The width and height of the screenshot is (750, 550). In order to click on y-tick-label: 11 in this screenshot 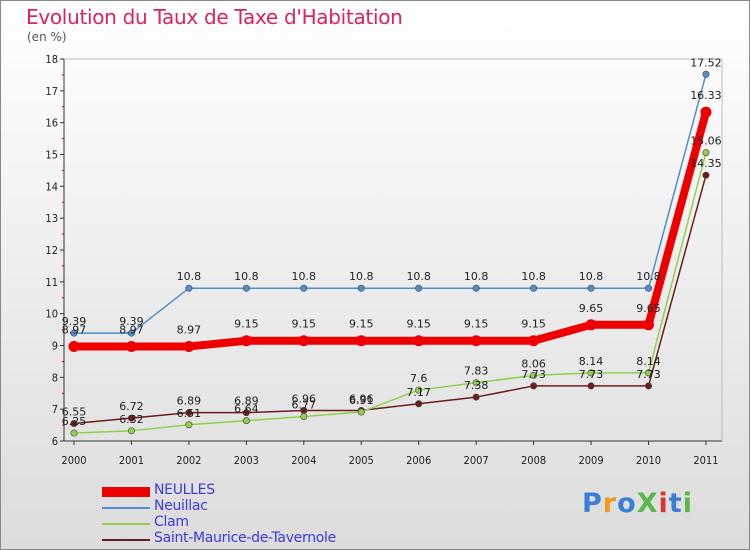, I will do `click(51, 282)`.